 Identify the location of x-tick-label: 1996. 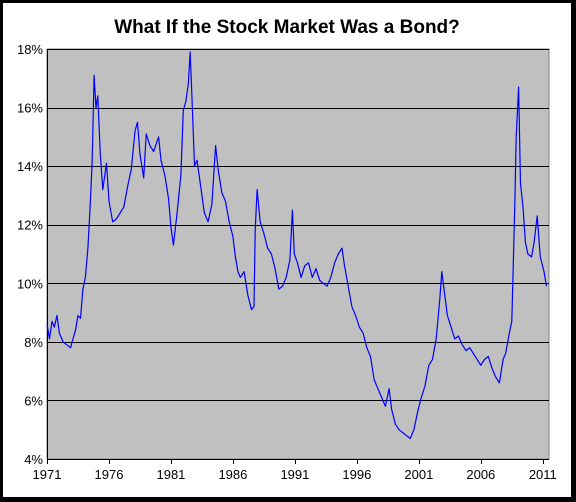
(356, 474).